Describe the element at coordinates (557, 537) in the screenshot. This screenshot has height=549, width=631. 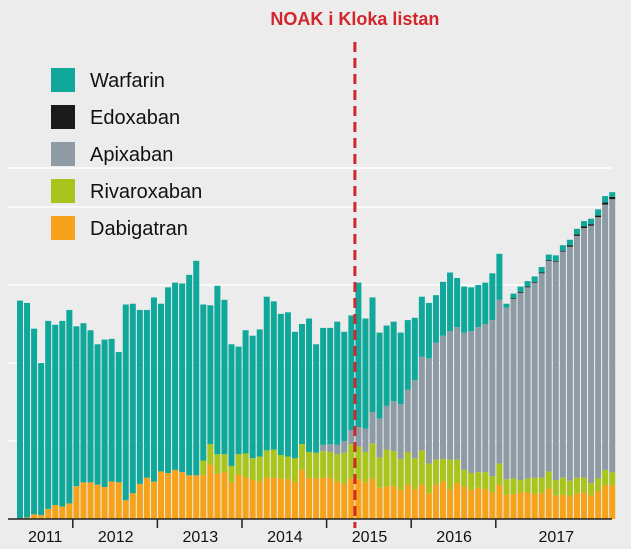
I see `year-label: 2017` at that location.